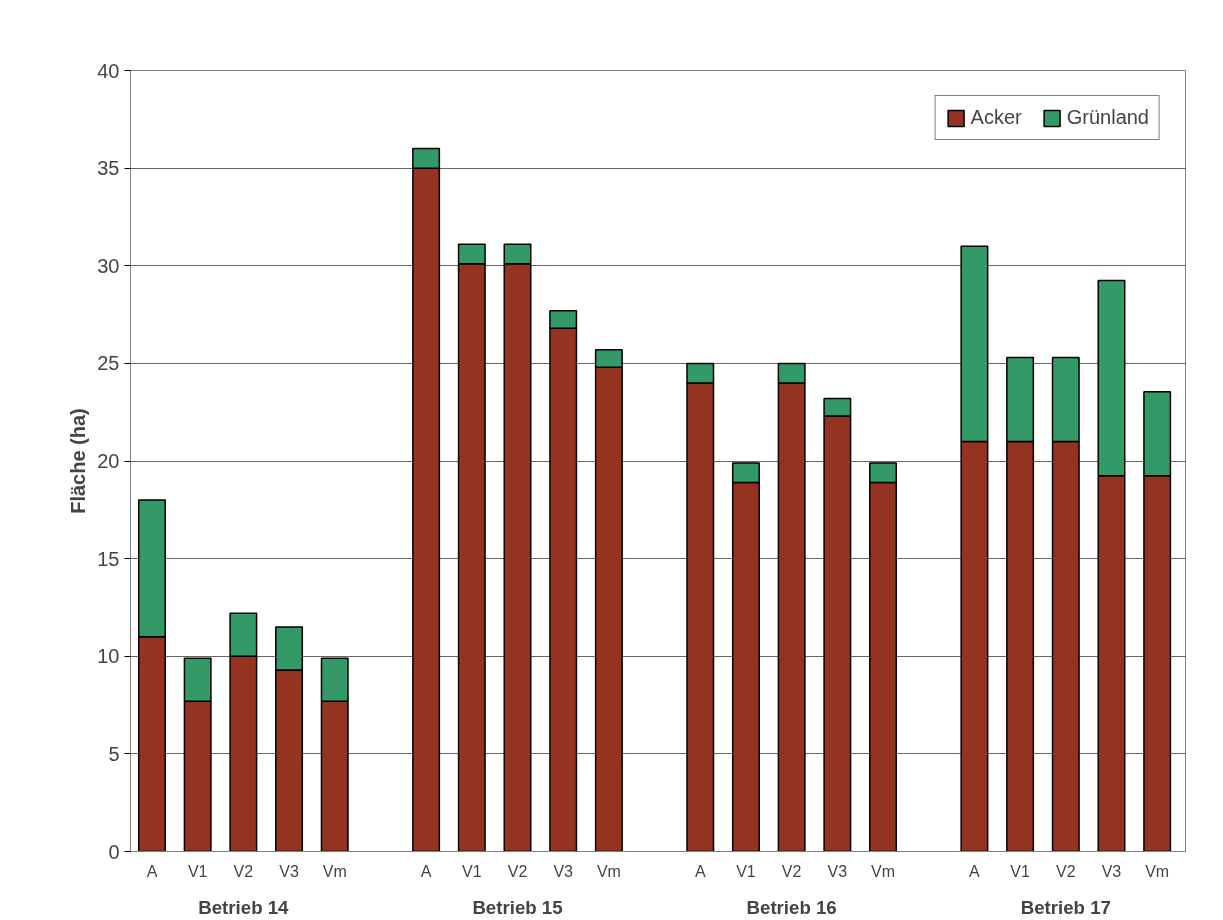  Describe the element at coordinates (517, 907) in the screenshot. I see `text: Betrieb 15` at that location.